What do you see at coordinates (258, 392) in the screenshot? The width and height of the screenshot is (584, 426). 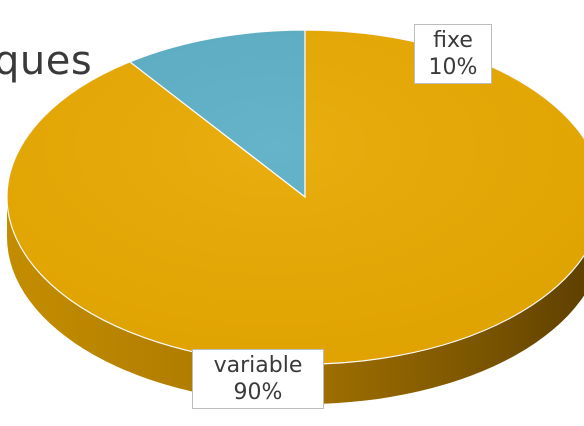 I see `data-label-variable-value: 90%` at bounding box center [258, 392].